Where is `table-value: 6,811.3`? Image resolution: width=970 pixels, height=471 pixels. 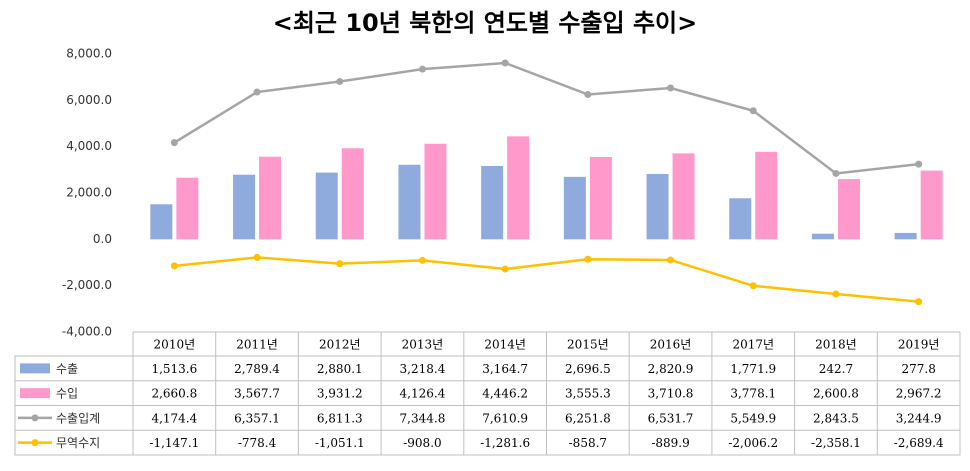 table-value: 6,811.3 is located at coordinates (340, 418).